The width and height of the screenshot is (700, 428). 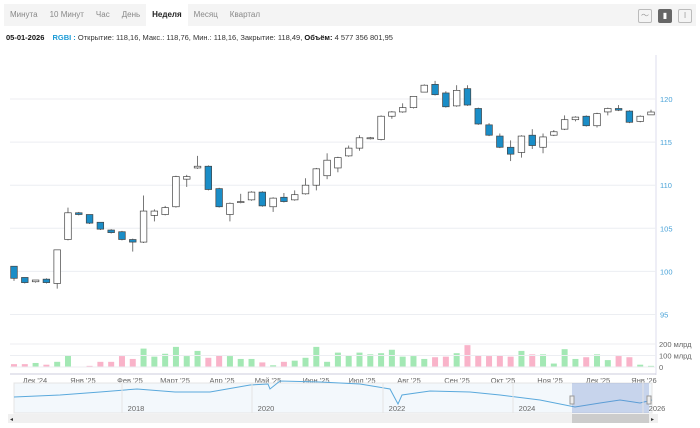 I want to click on x-tick-label: Март '25, so click(x=175, y=380).